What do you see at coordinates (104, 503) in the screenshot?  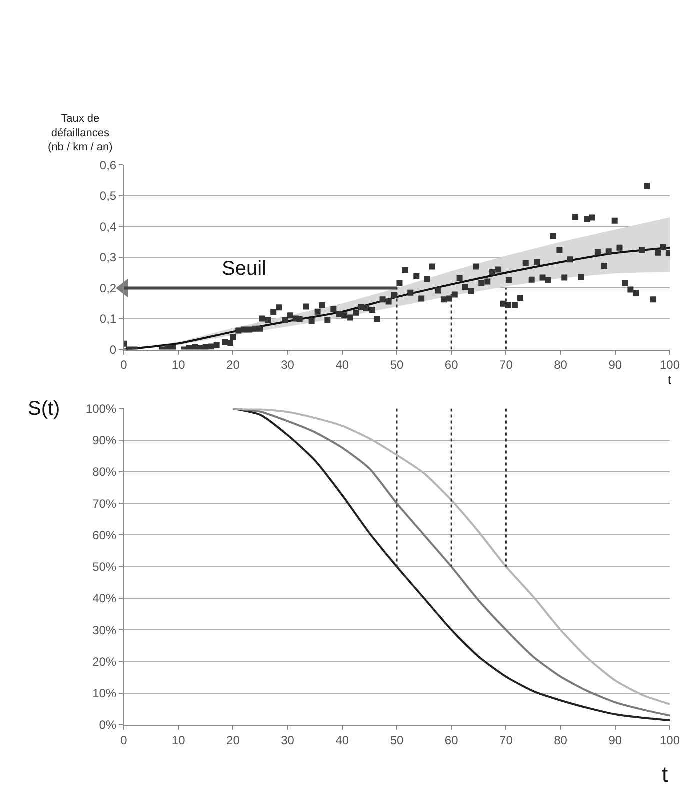 I see `y-tick-label: 70%` at bounding box center [104, 503].